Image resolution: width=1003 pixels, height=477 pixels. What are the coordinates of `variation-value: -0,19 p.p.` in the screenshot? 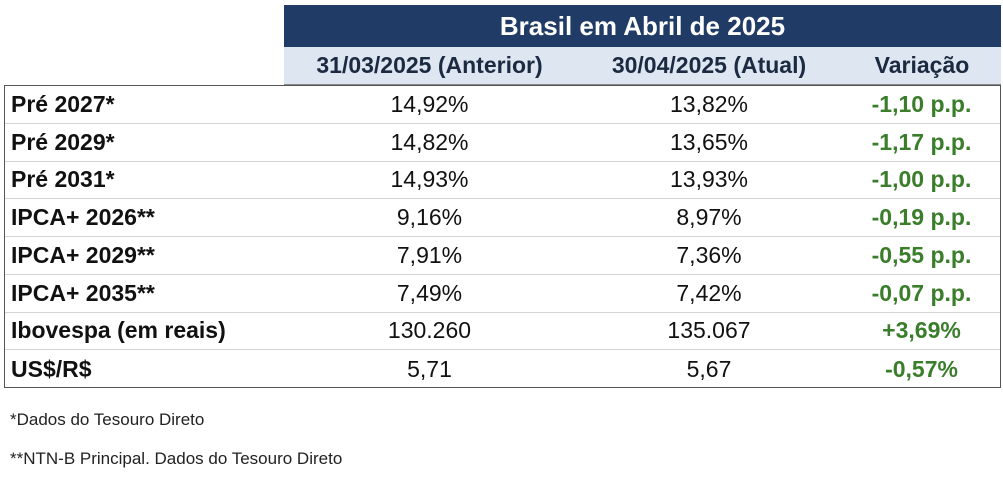 It's located at (921, 217).